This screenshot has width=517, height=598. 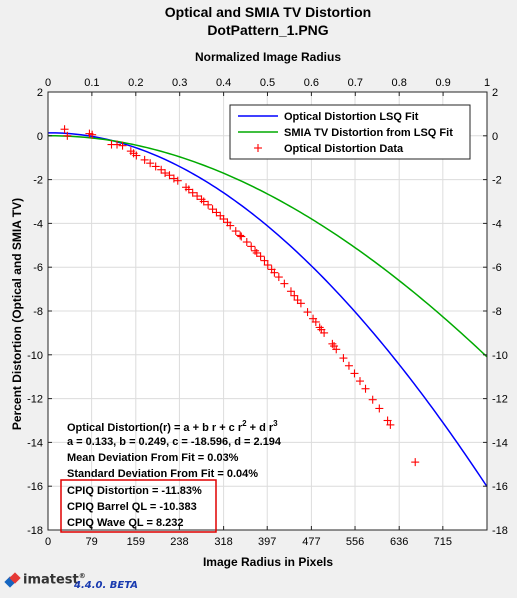 I want to click on top-x-tick-label: 0.3, so click(x=179, y=83).